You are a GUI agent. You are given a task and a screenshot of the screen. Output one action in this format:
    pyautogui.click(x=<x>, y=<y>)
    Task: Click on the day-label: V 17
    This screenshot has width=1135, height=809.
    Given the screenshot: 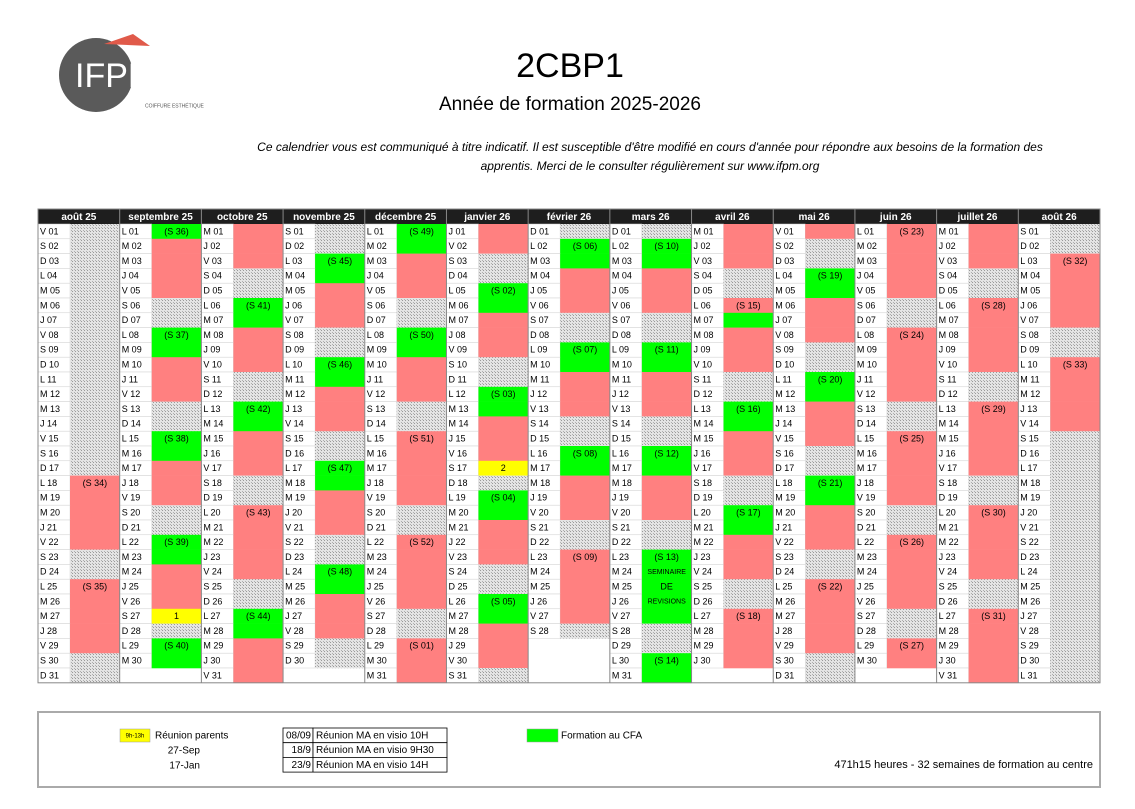 What is the action you would take?
    pyautogui.click(x=212, y=468)
    